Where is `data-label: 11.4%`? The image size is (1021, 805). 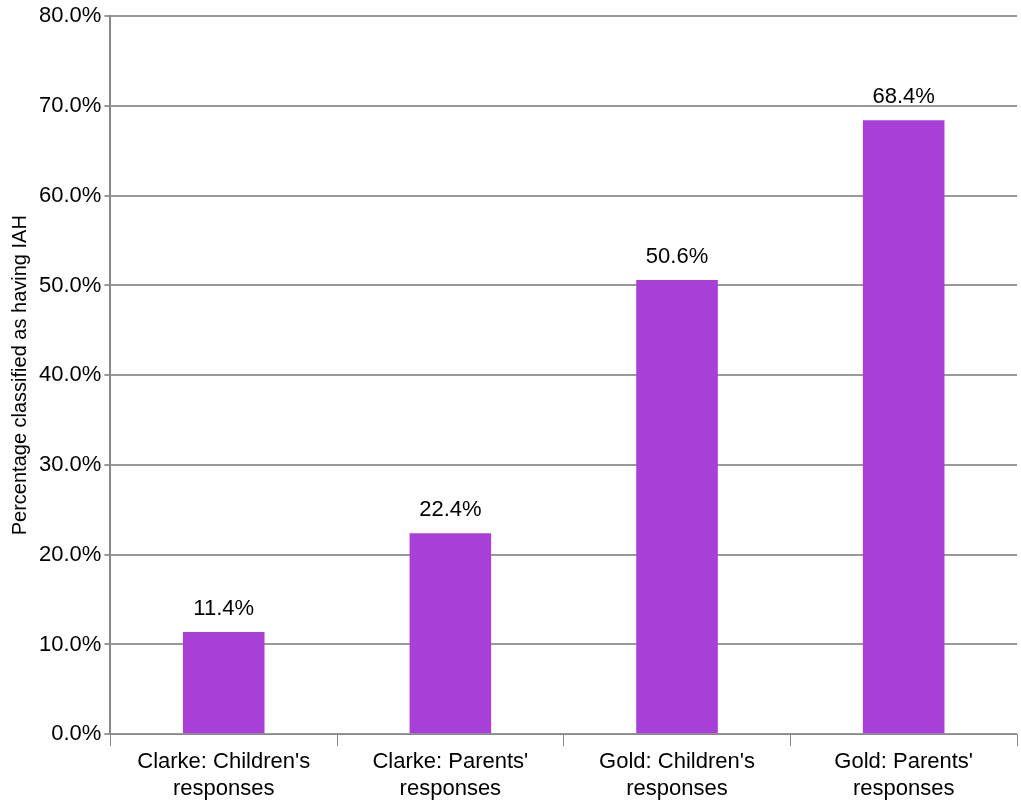 data-label: 11.4% is located at coordinates (224, 607).